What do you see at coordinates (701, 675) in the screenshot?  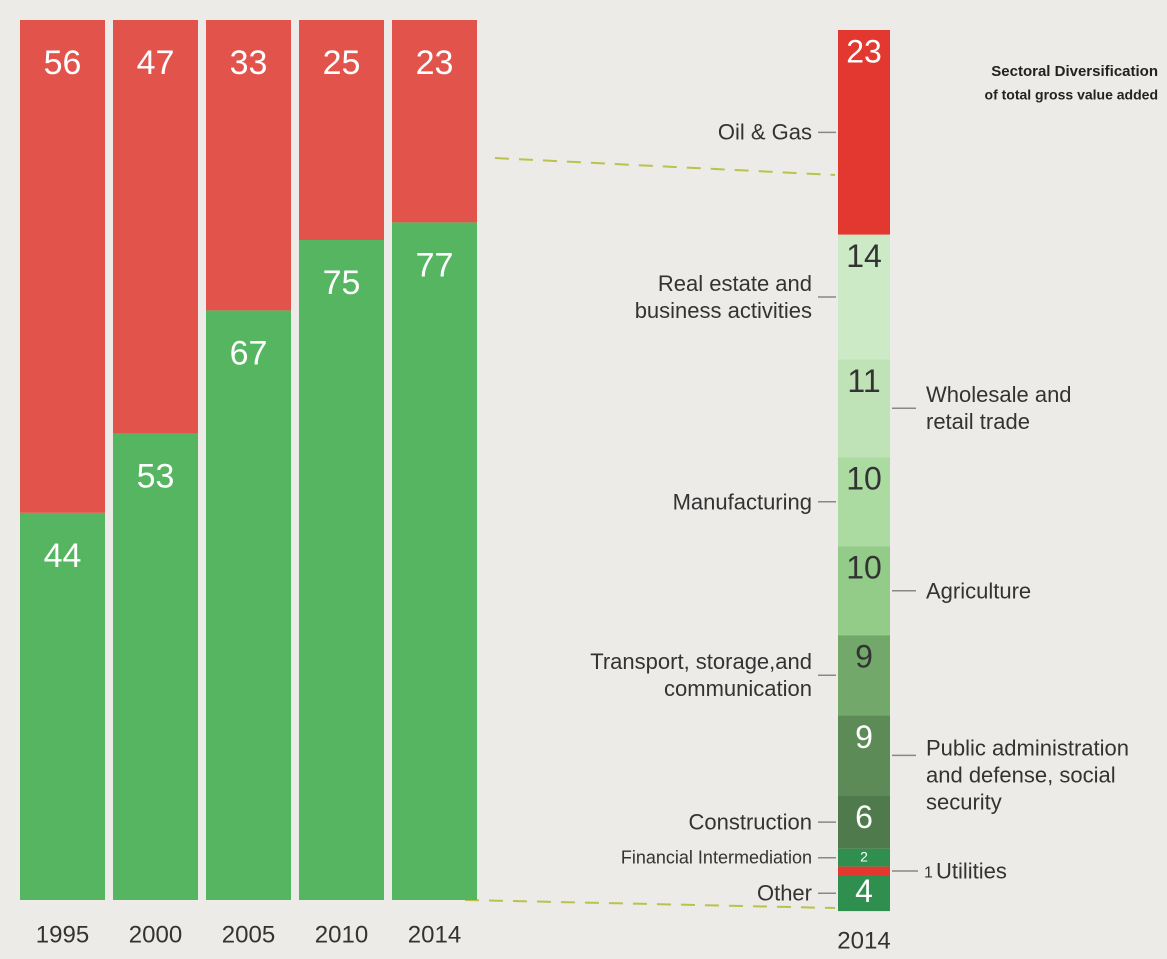 I see `series-label: Transport, storage,and communication` at bounding box center [701, 675].